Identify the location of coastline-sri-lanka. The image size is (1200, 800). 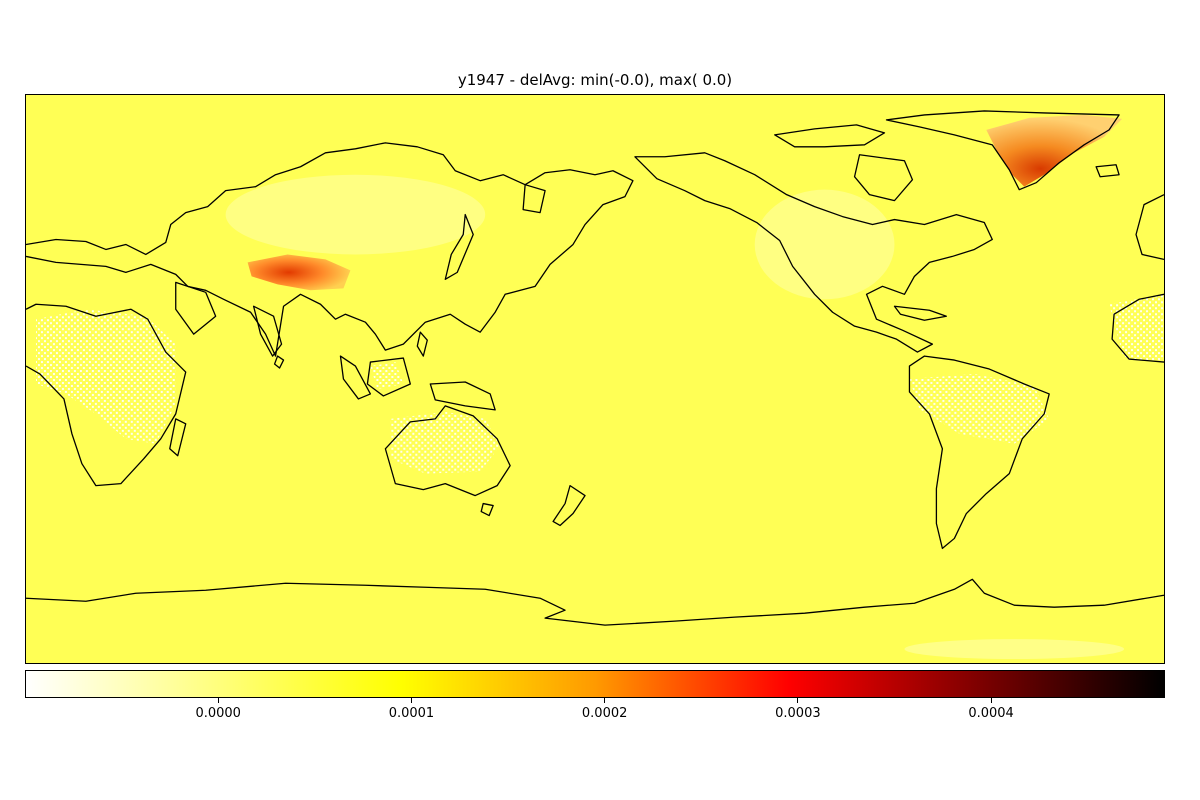
(279, 362).